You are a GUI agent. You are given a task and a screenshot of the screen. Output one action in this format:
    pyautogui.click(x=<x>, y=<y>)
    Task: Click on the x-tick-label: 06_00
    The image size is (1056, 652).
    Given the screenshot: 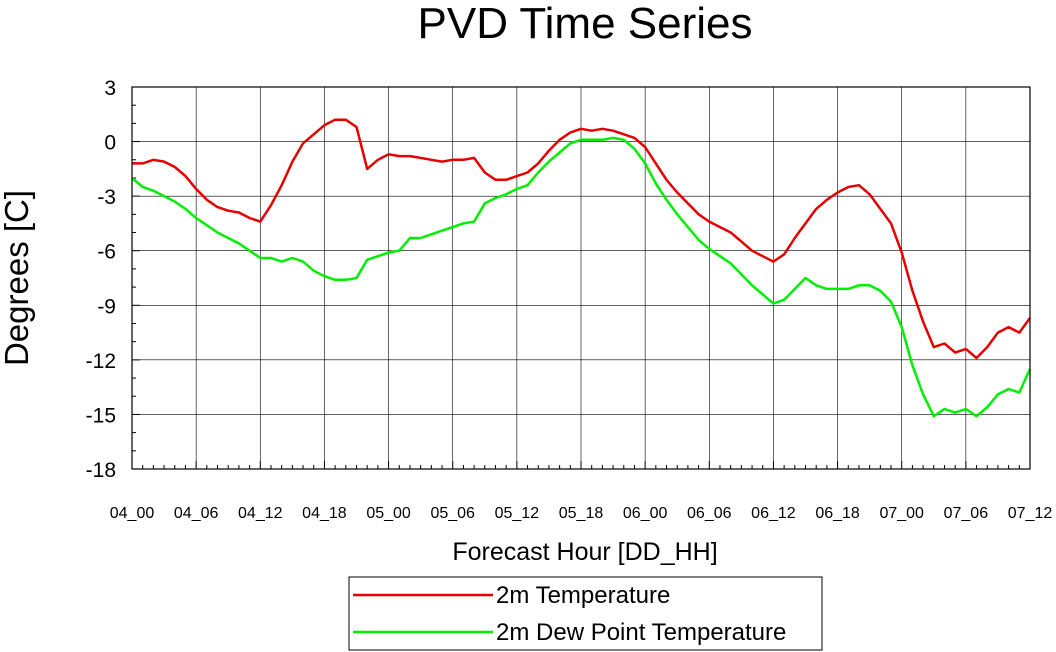 What is the action you would take?
    pyautogui.click(x=645, y=513)
    